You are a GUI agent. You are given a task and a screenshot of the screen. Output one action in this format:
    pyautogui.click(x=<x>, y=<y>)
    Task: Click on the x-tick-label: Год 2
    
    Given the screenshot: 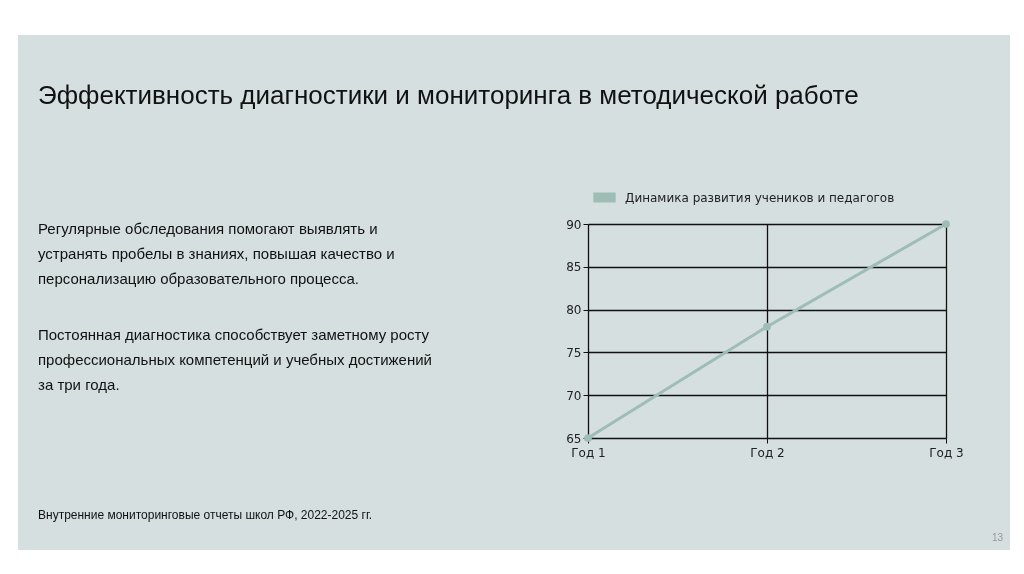 What is the action you would take?
    pyautogui.click(x=767, y=452)
    